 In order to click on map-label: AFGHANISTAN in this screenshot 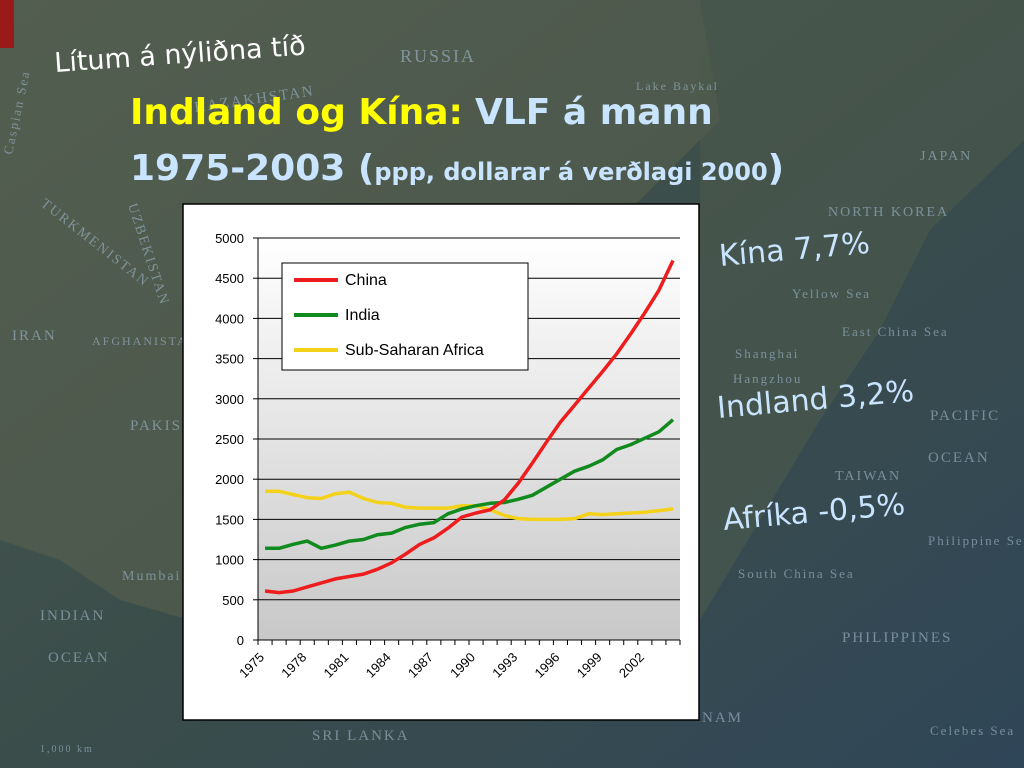, I will do `click(145, 341)`.